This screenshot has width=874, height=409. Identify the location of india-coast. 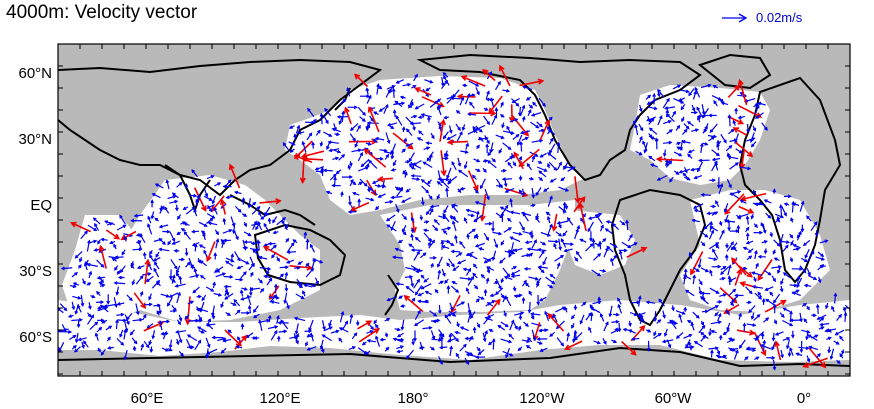
(187, 189).